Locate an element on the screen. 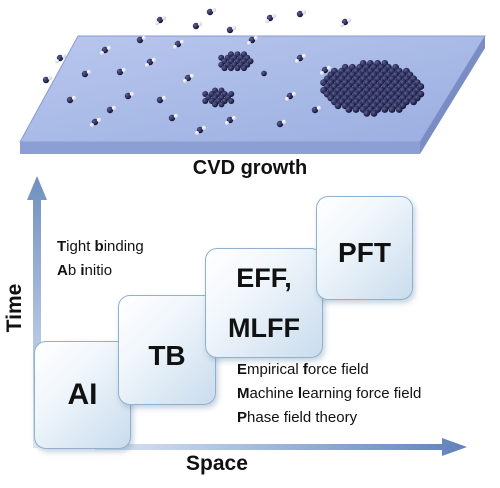  step-box-ai: AI is located at coordinates (82, 395).